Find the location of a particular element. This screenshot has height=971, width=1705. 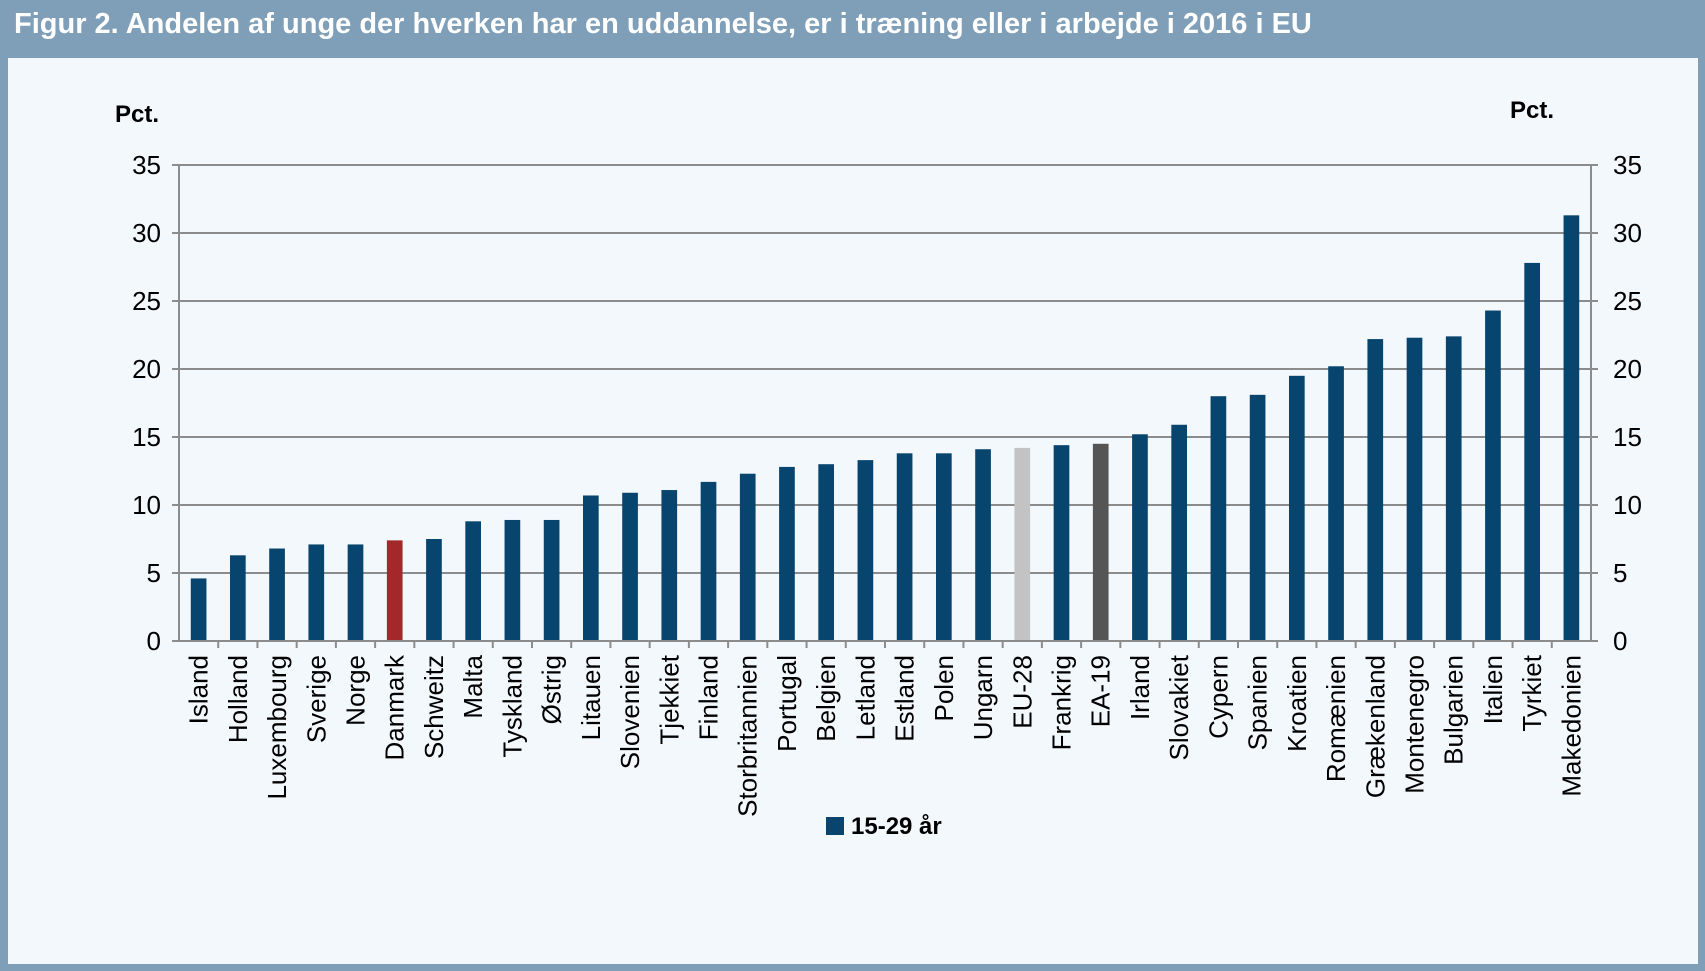

x-tick-label: Montenegro is located at coordinates (1415, 724).